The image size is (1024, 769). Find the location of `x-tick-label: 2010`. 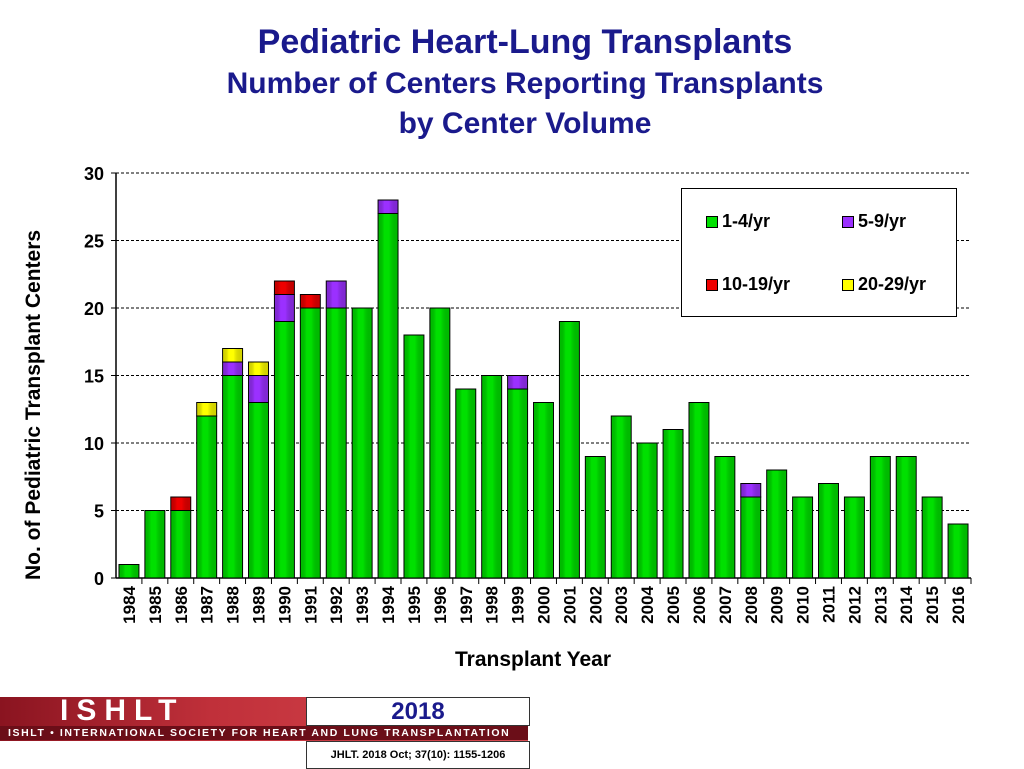

x-tick-label: 2010 is located at coordinates (803, 605).